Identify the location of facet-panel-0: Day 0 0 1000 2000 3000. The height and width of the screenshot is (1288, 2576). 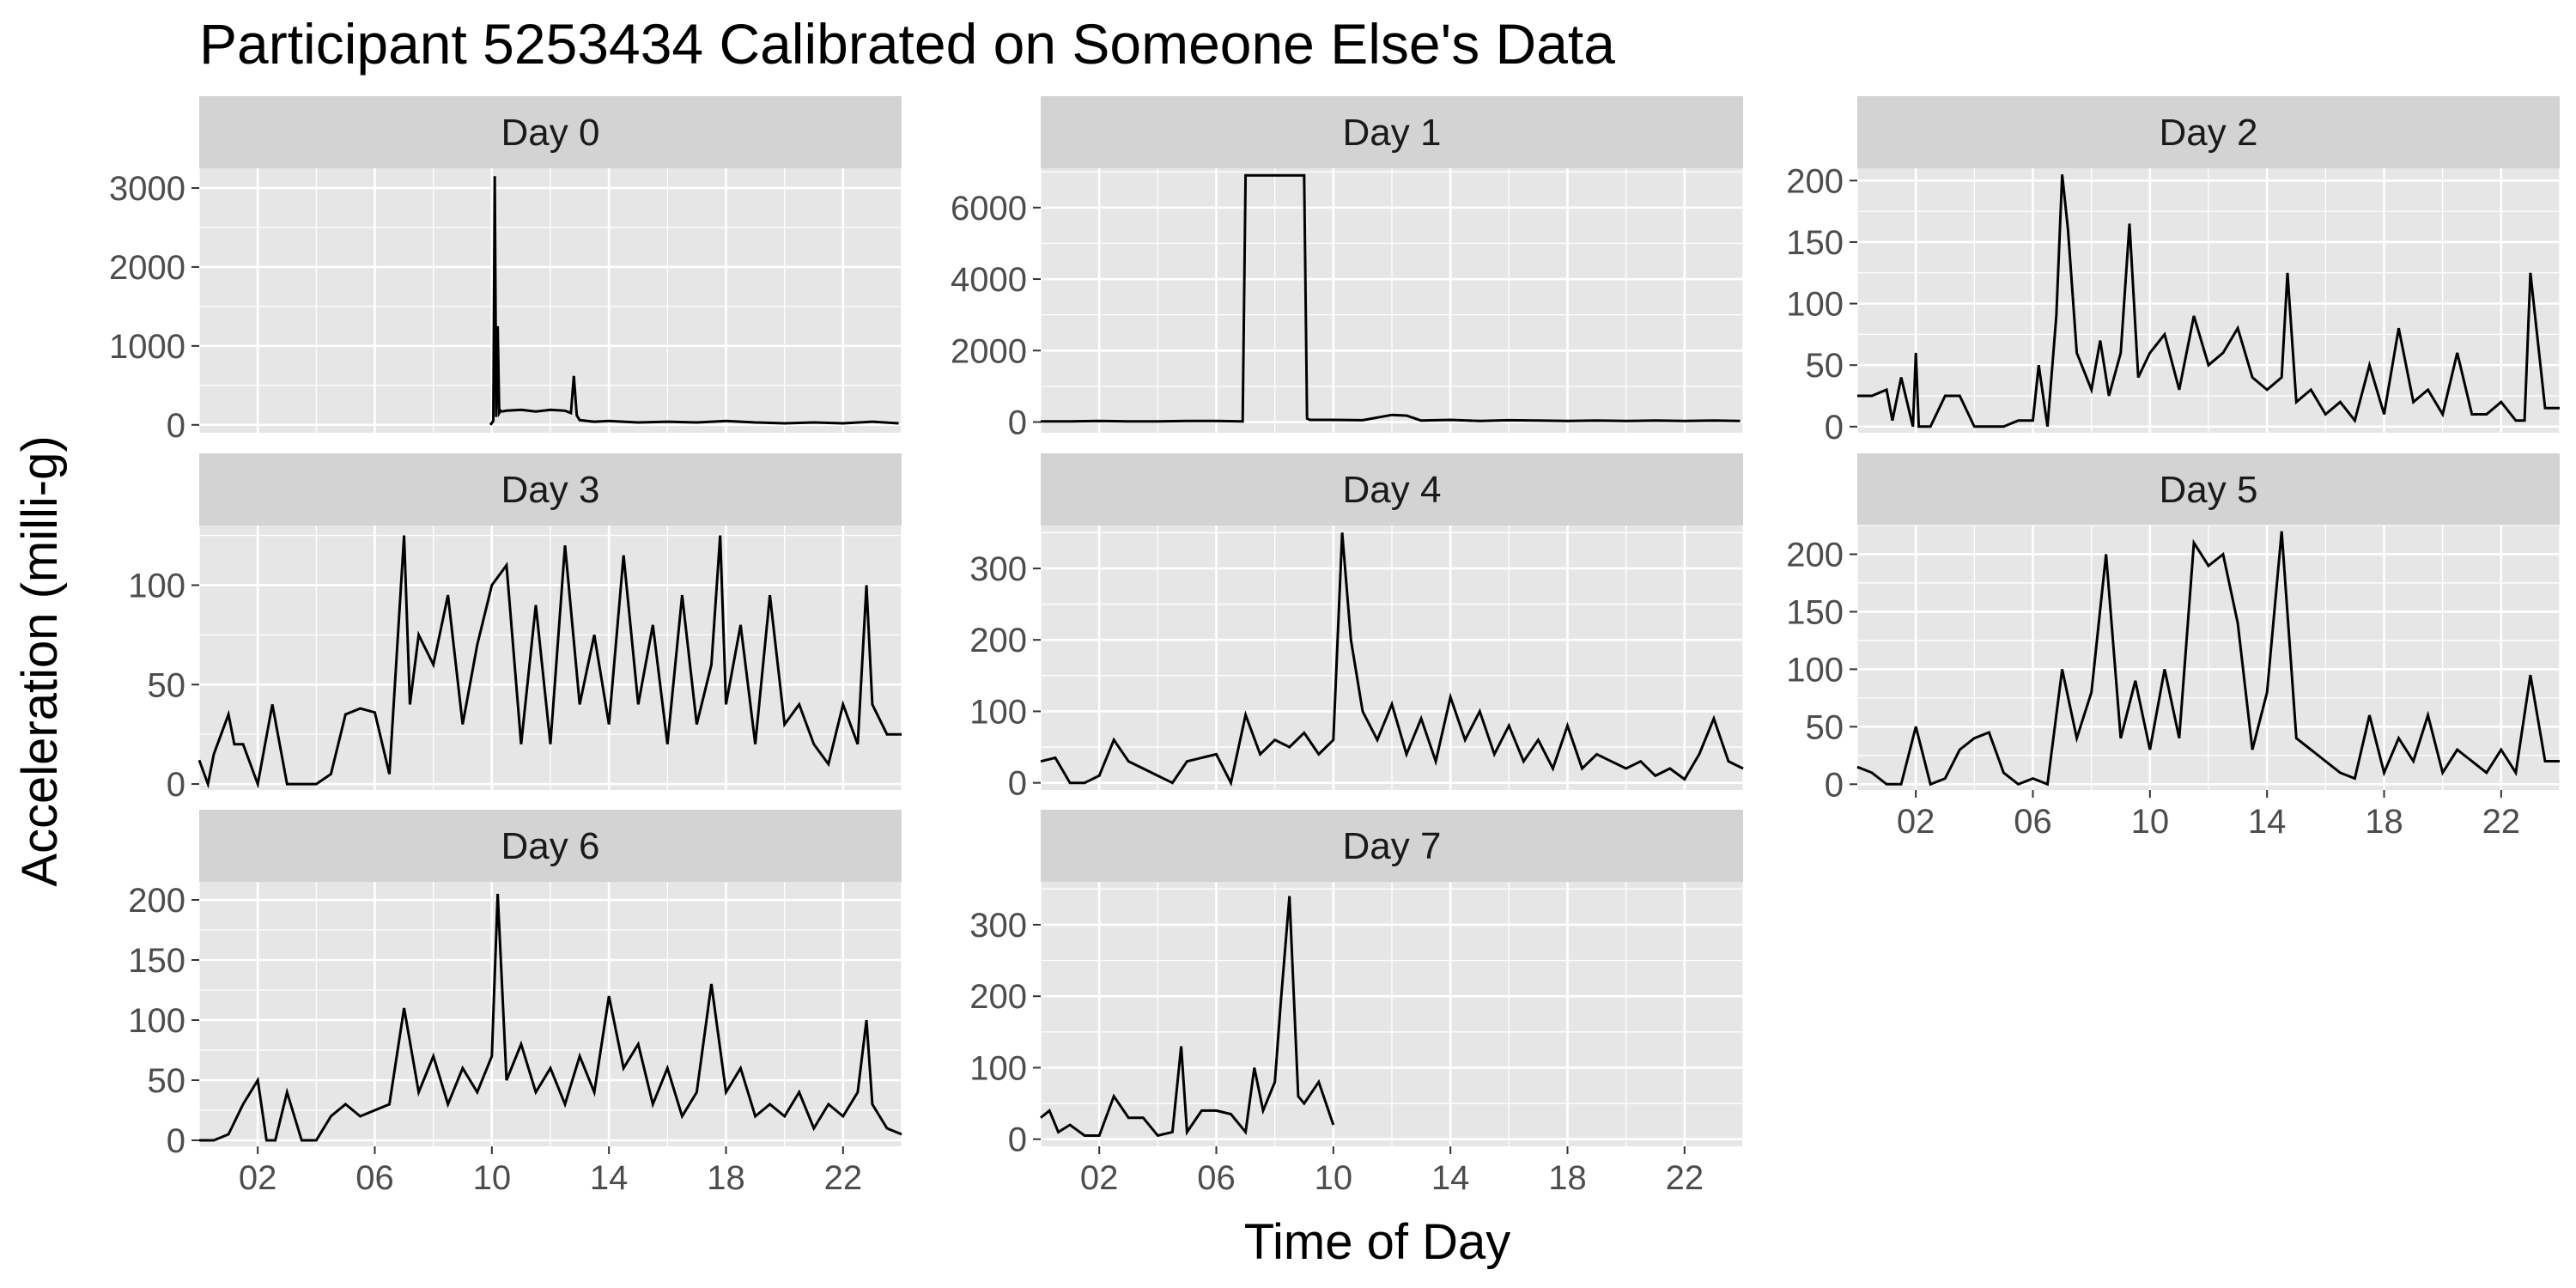
(505, 270).